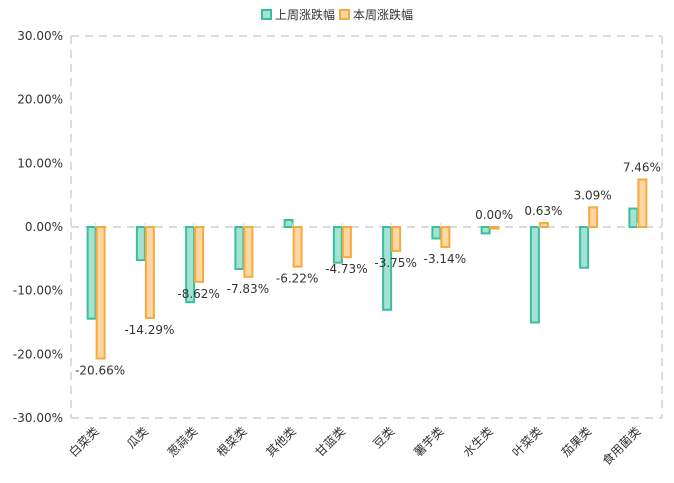  I want to click on data-label: 0.00%, so click(494, 215).